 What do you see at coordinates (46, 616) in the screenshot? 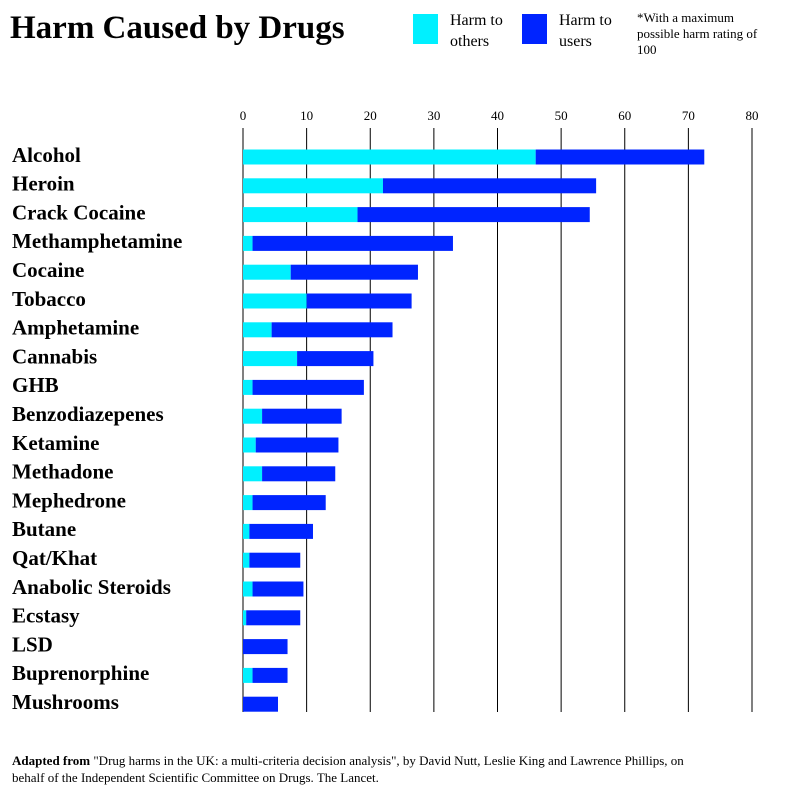
I see `y-tick-label: Ecstasy` at bounding box center [46, 616].